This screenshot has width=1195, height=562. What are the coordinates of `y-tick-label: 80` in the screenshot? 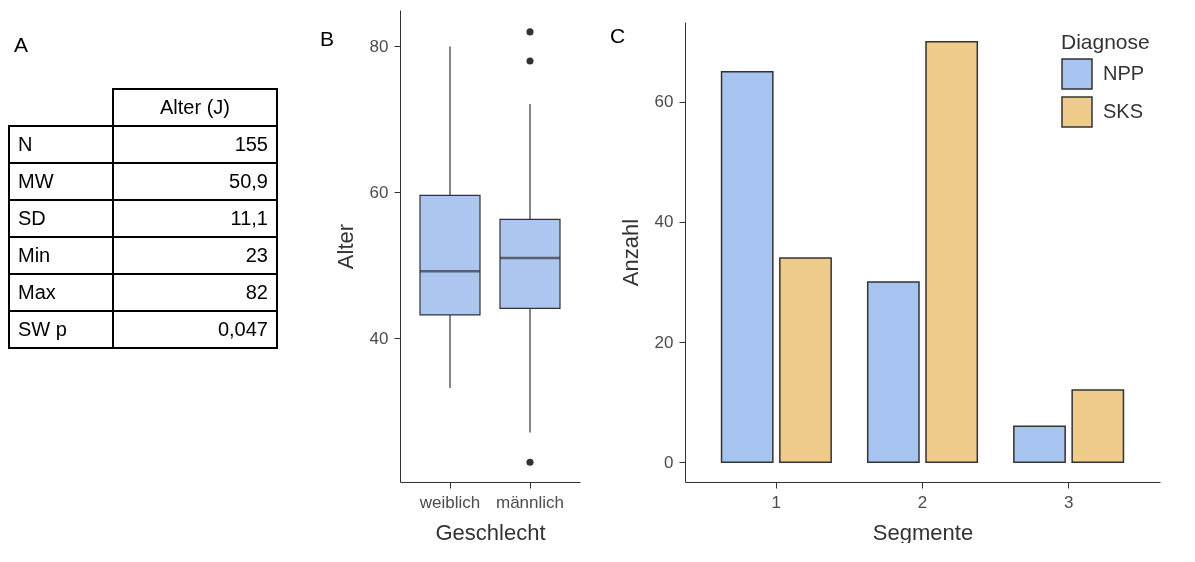 It's located at (379, 46).